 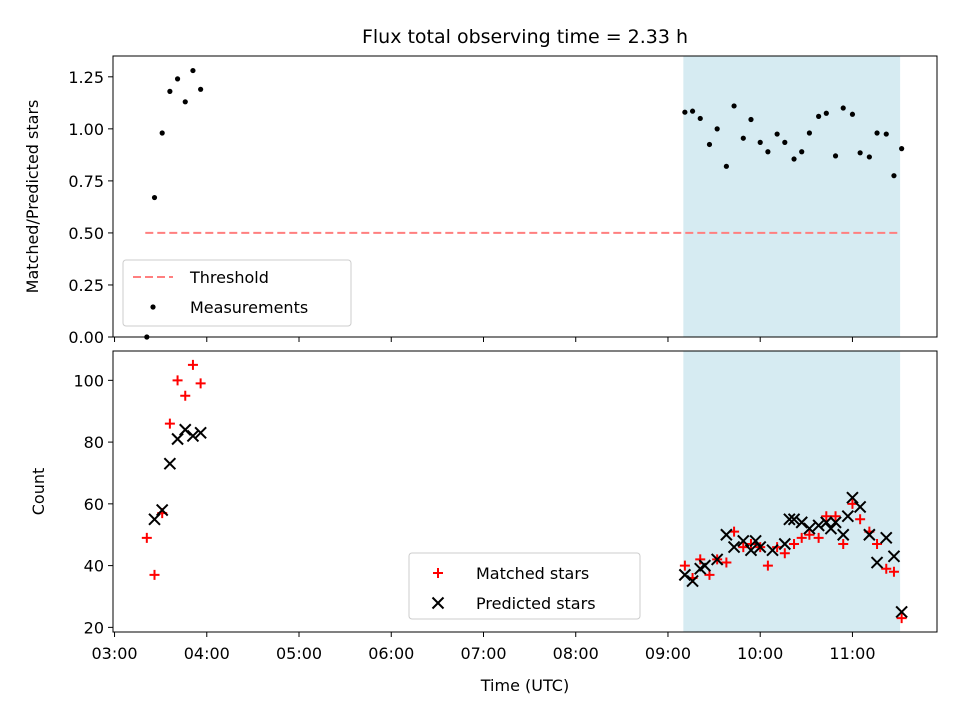 What do you see at coordinates (94, 566) in the screenshot?
I see `y-tick-label: 40` at bounding box center [94, 566].